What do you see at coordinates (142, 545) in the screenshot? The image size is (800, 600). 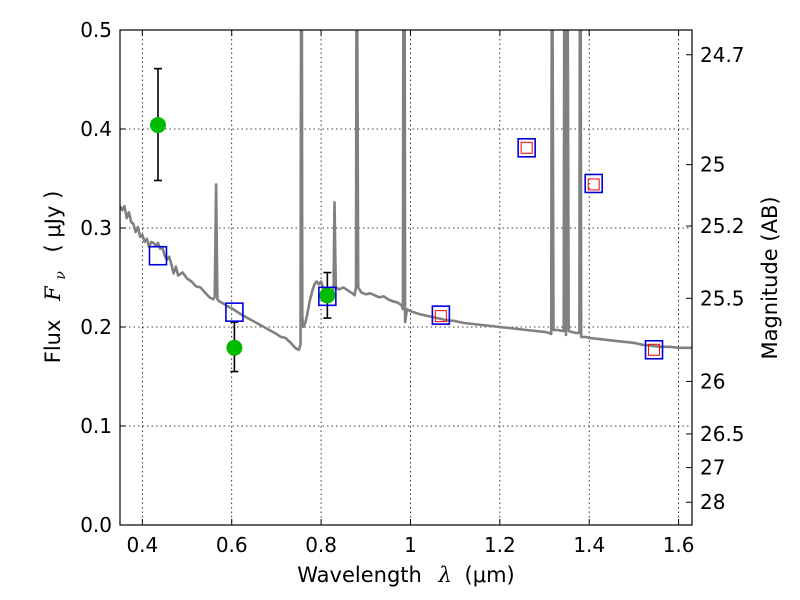 I see `x-tick-label: 0.4` at bounding box center [142, 545].